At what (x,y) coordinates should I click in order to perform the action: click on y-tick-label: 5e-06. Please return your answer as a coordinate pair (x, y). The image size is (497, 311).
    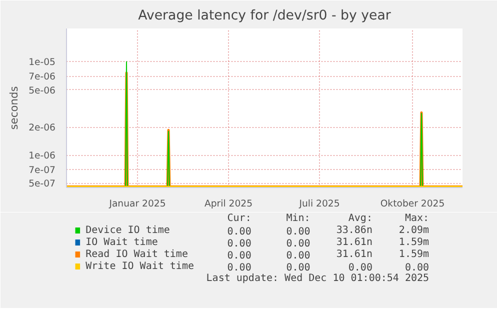
    Looking at the image, I should click on (42, 90).